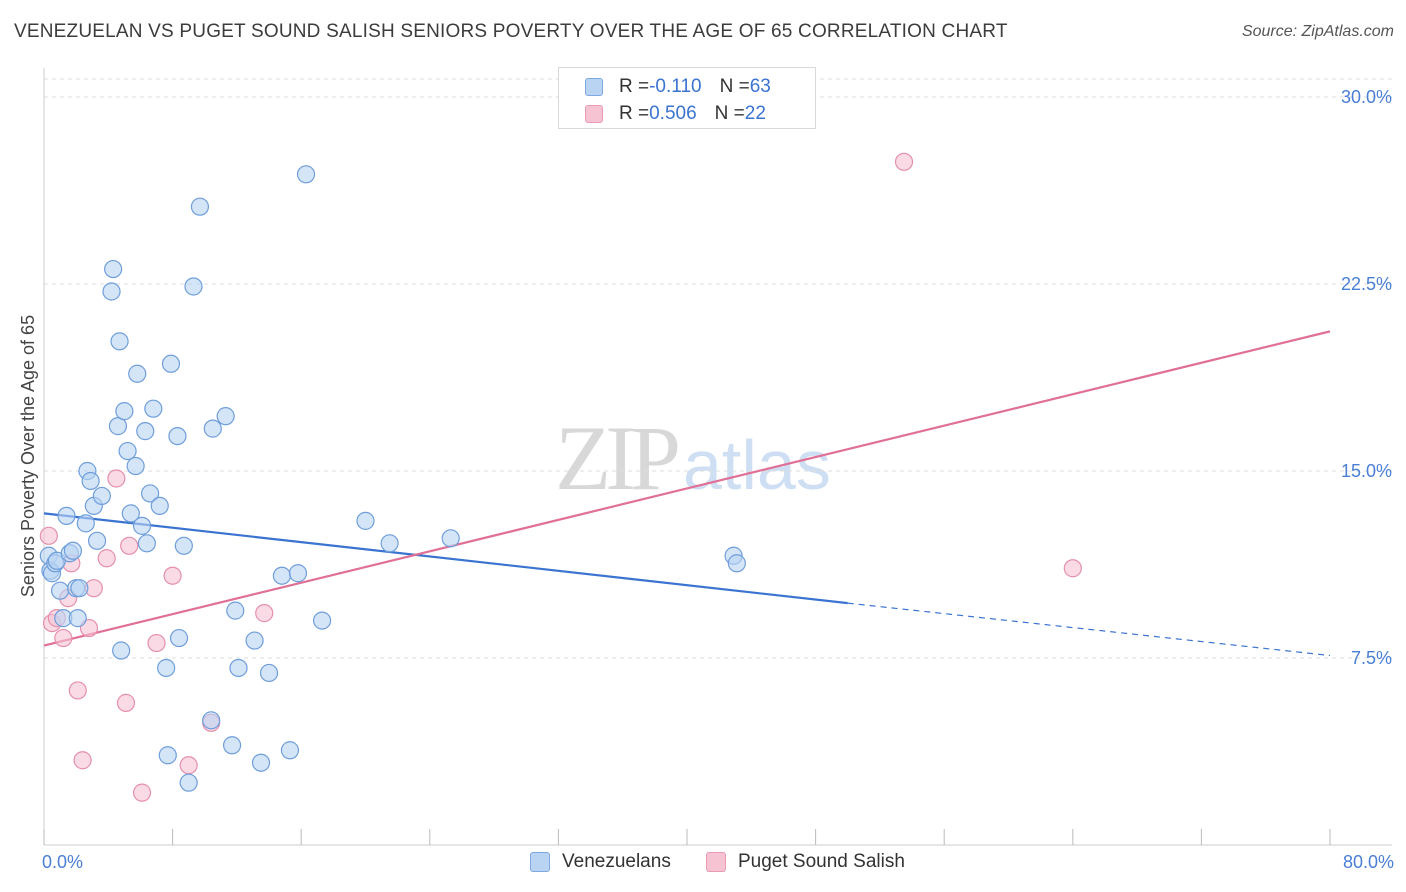 This screenshot has width=1406, height=892. I want to click on venezuelans-trend-line, so click(445, 558).